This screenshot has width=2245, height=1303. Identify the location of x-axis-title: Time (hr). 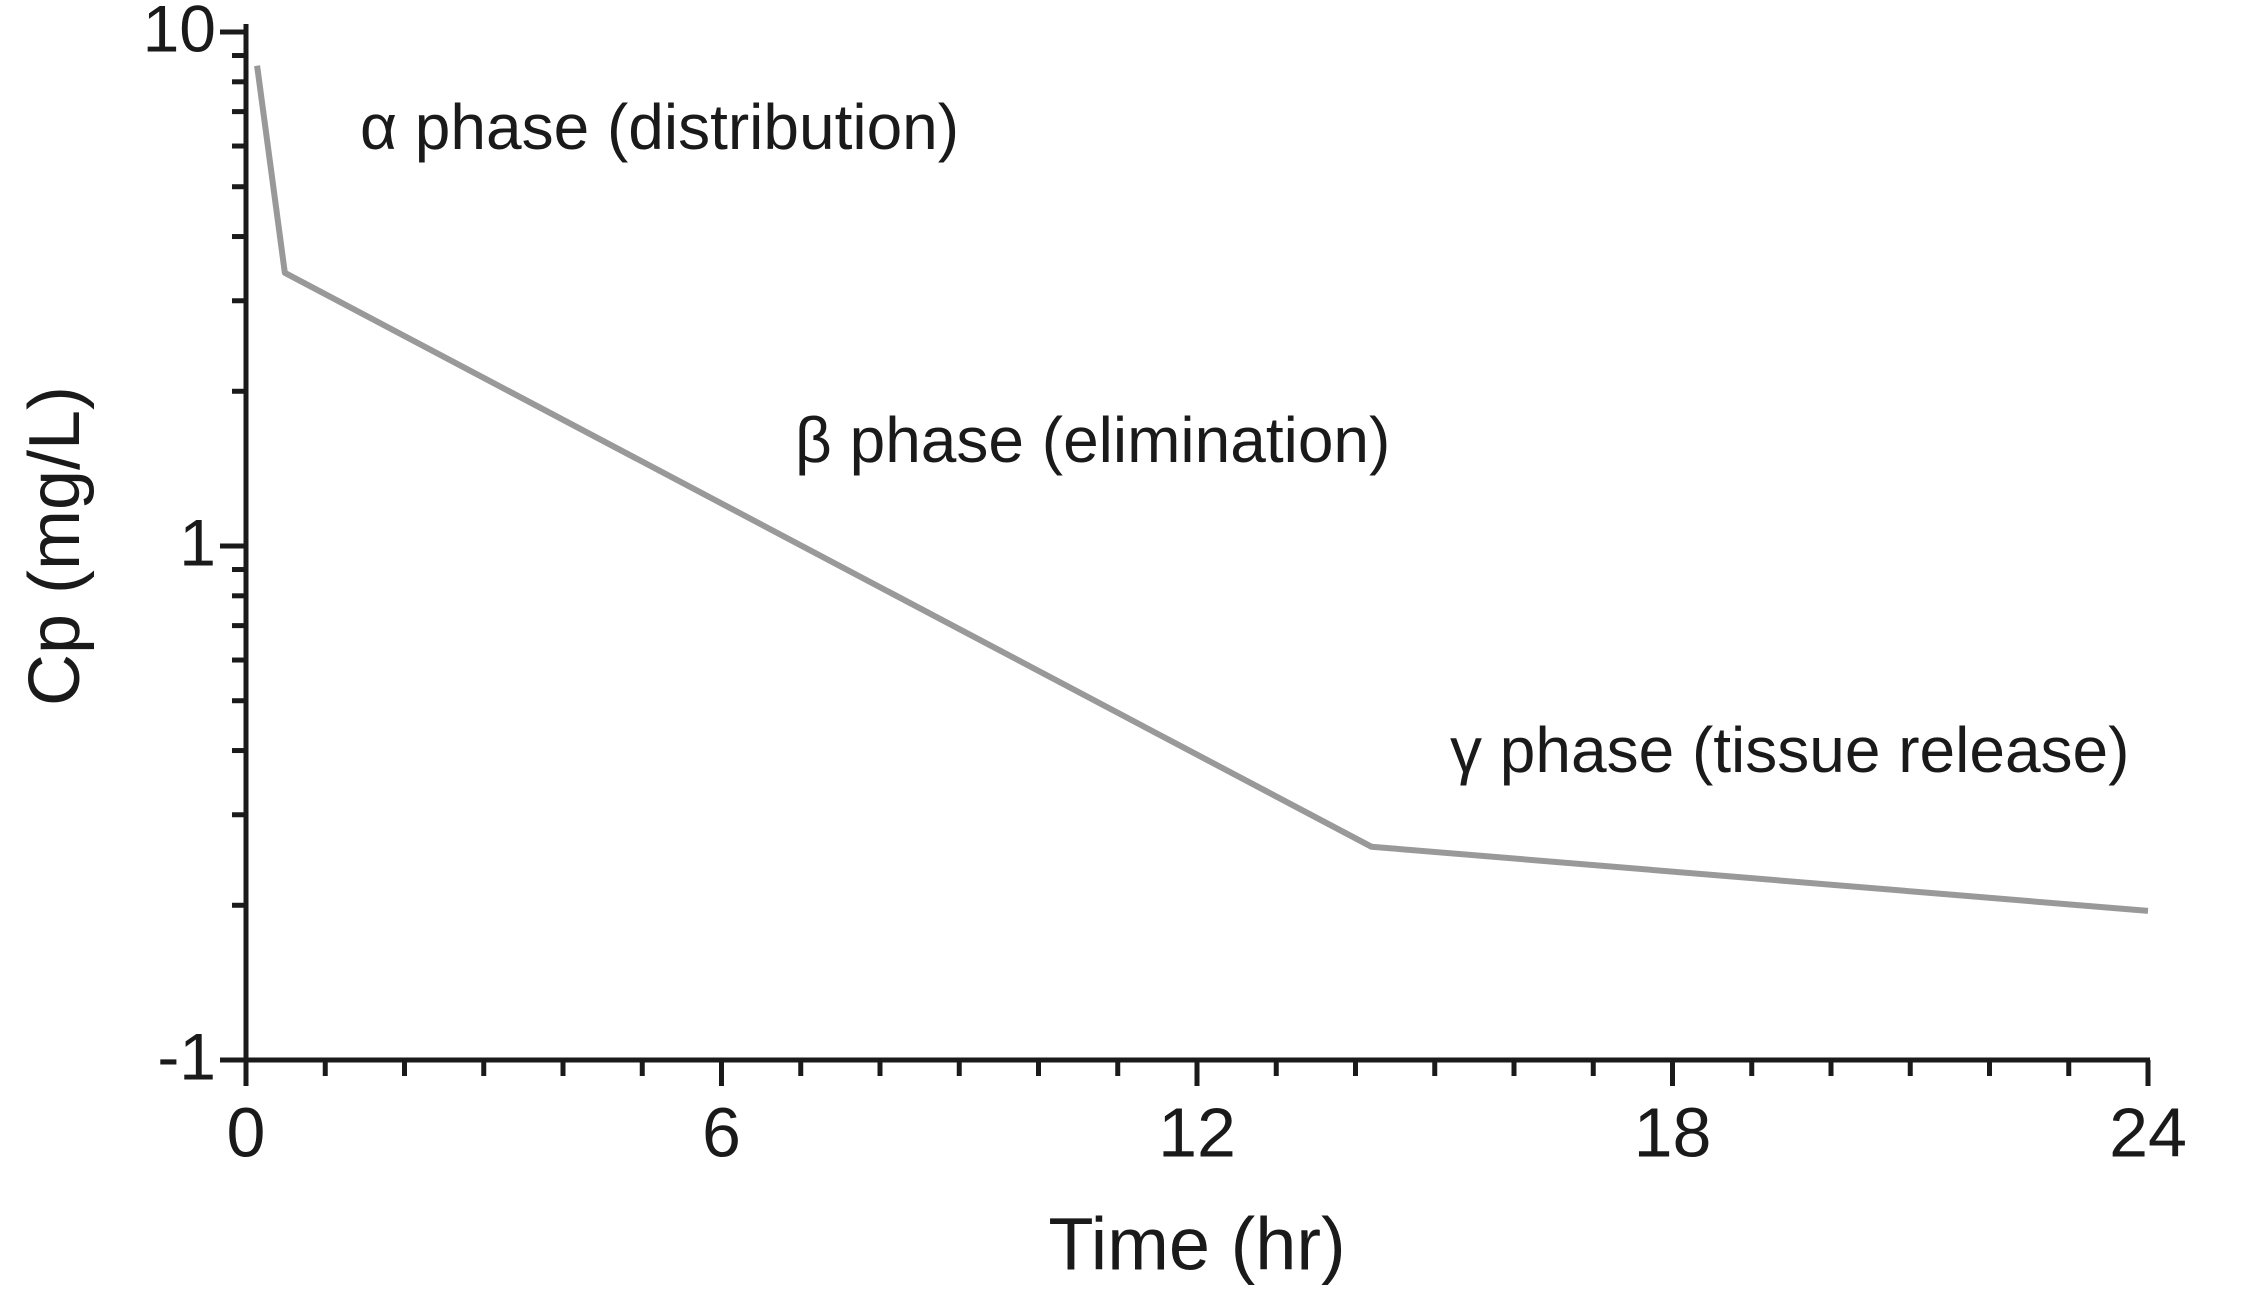
(1196, 1244).